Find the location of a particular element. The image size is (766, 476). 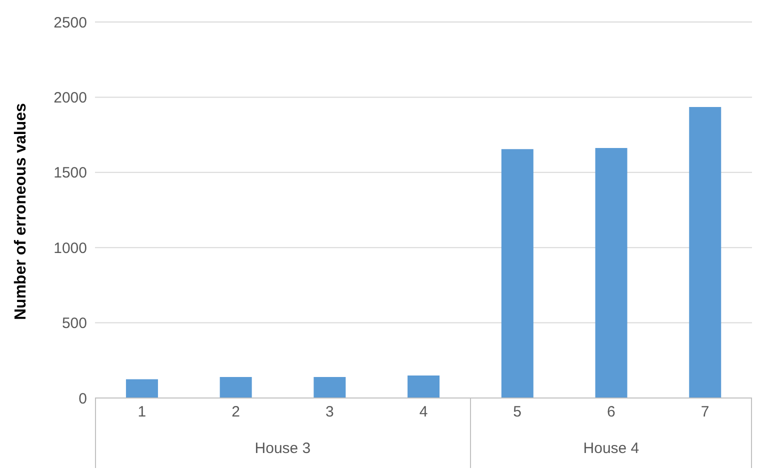

x-tick-label: 3 is located at coordinates (329, 412).